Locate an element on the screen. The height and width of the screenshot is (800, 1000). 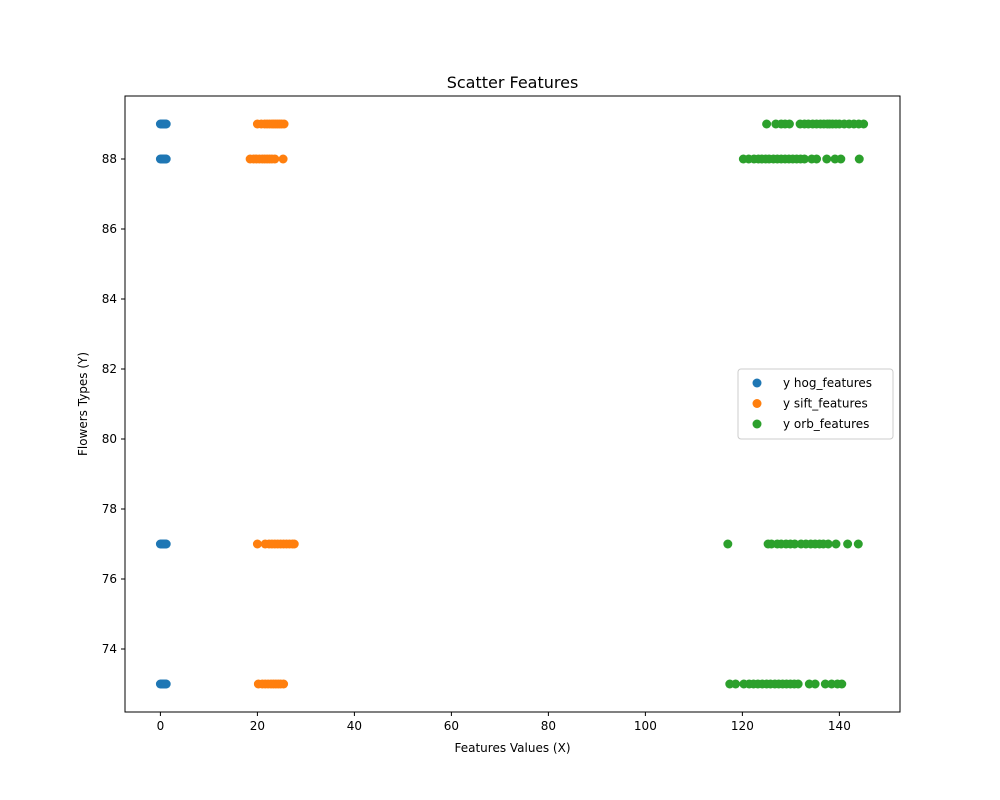
x-tick-label-6: 120 is located at coordinates (742, 726).